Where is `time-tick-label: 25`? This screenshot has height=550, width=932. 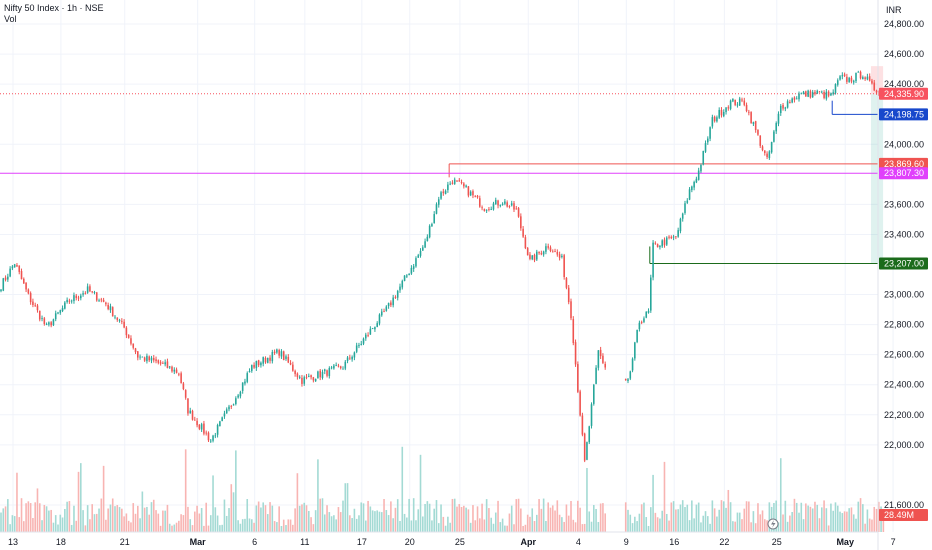
time-tick-label: 25 is located at coordinates (460, 542).